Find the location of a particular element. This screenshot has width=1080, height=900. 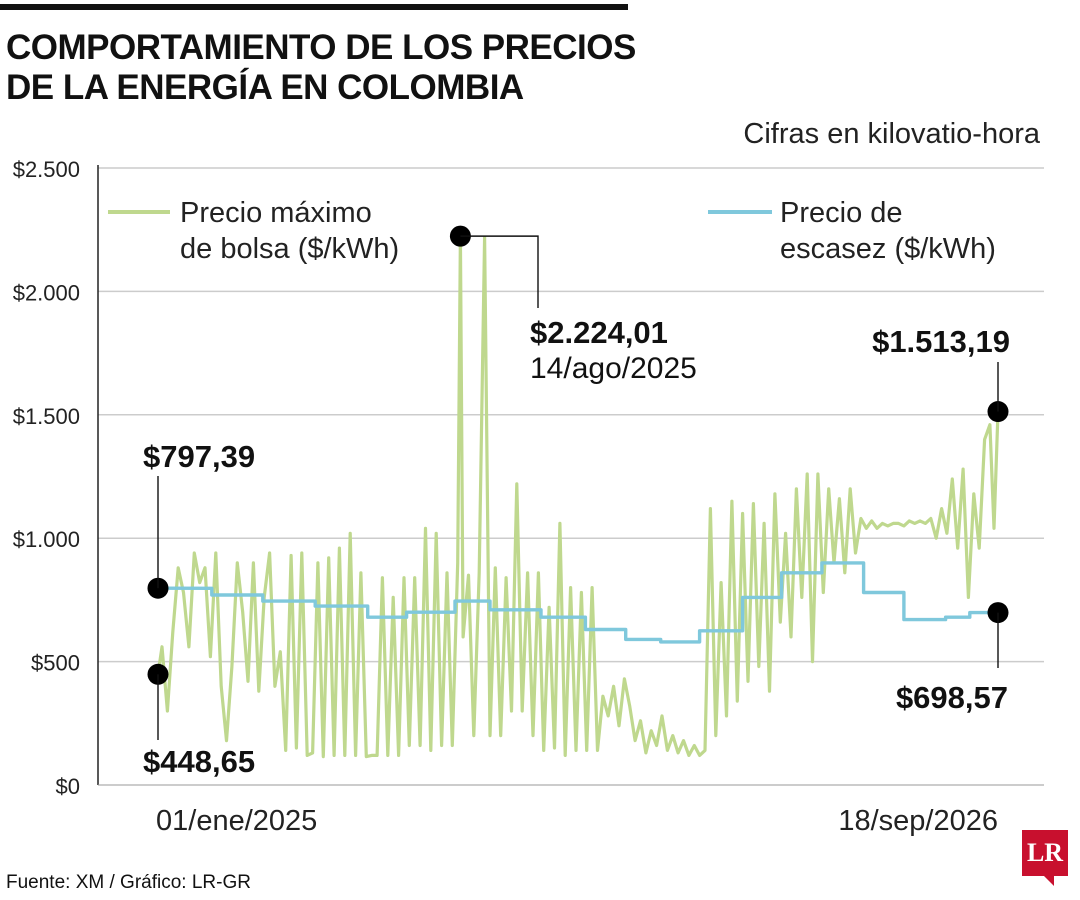

label-bolsa-peak-value: $2.224,01 is located at coordinates (599, 332).